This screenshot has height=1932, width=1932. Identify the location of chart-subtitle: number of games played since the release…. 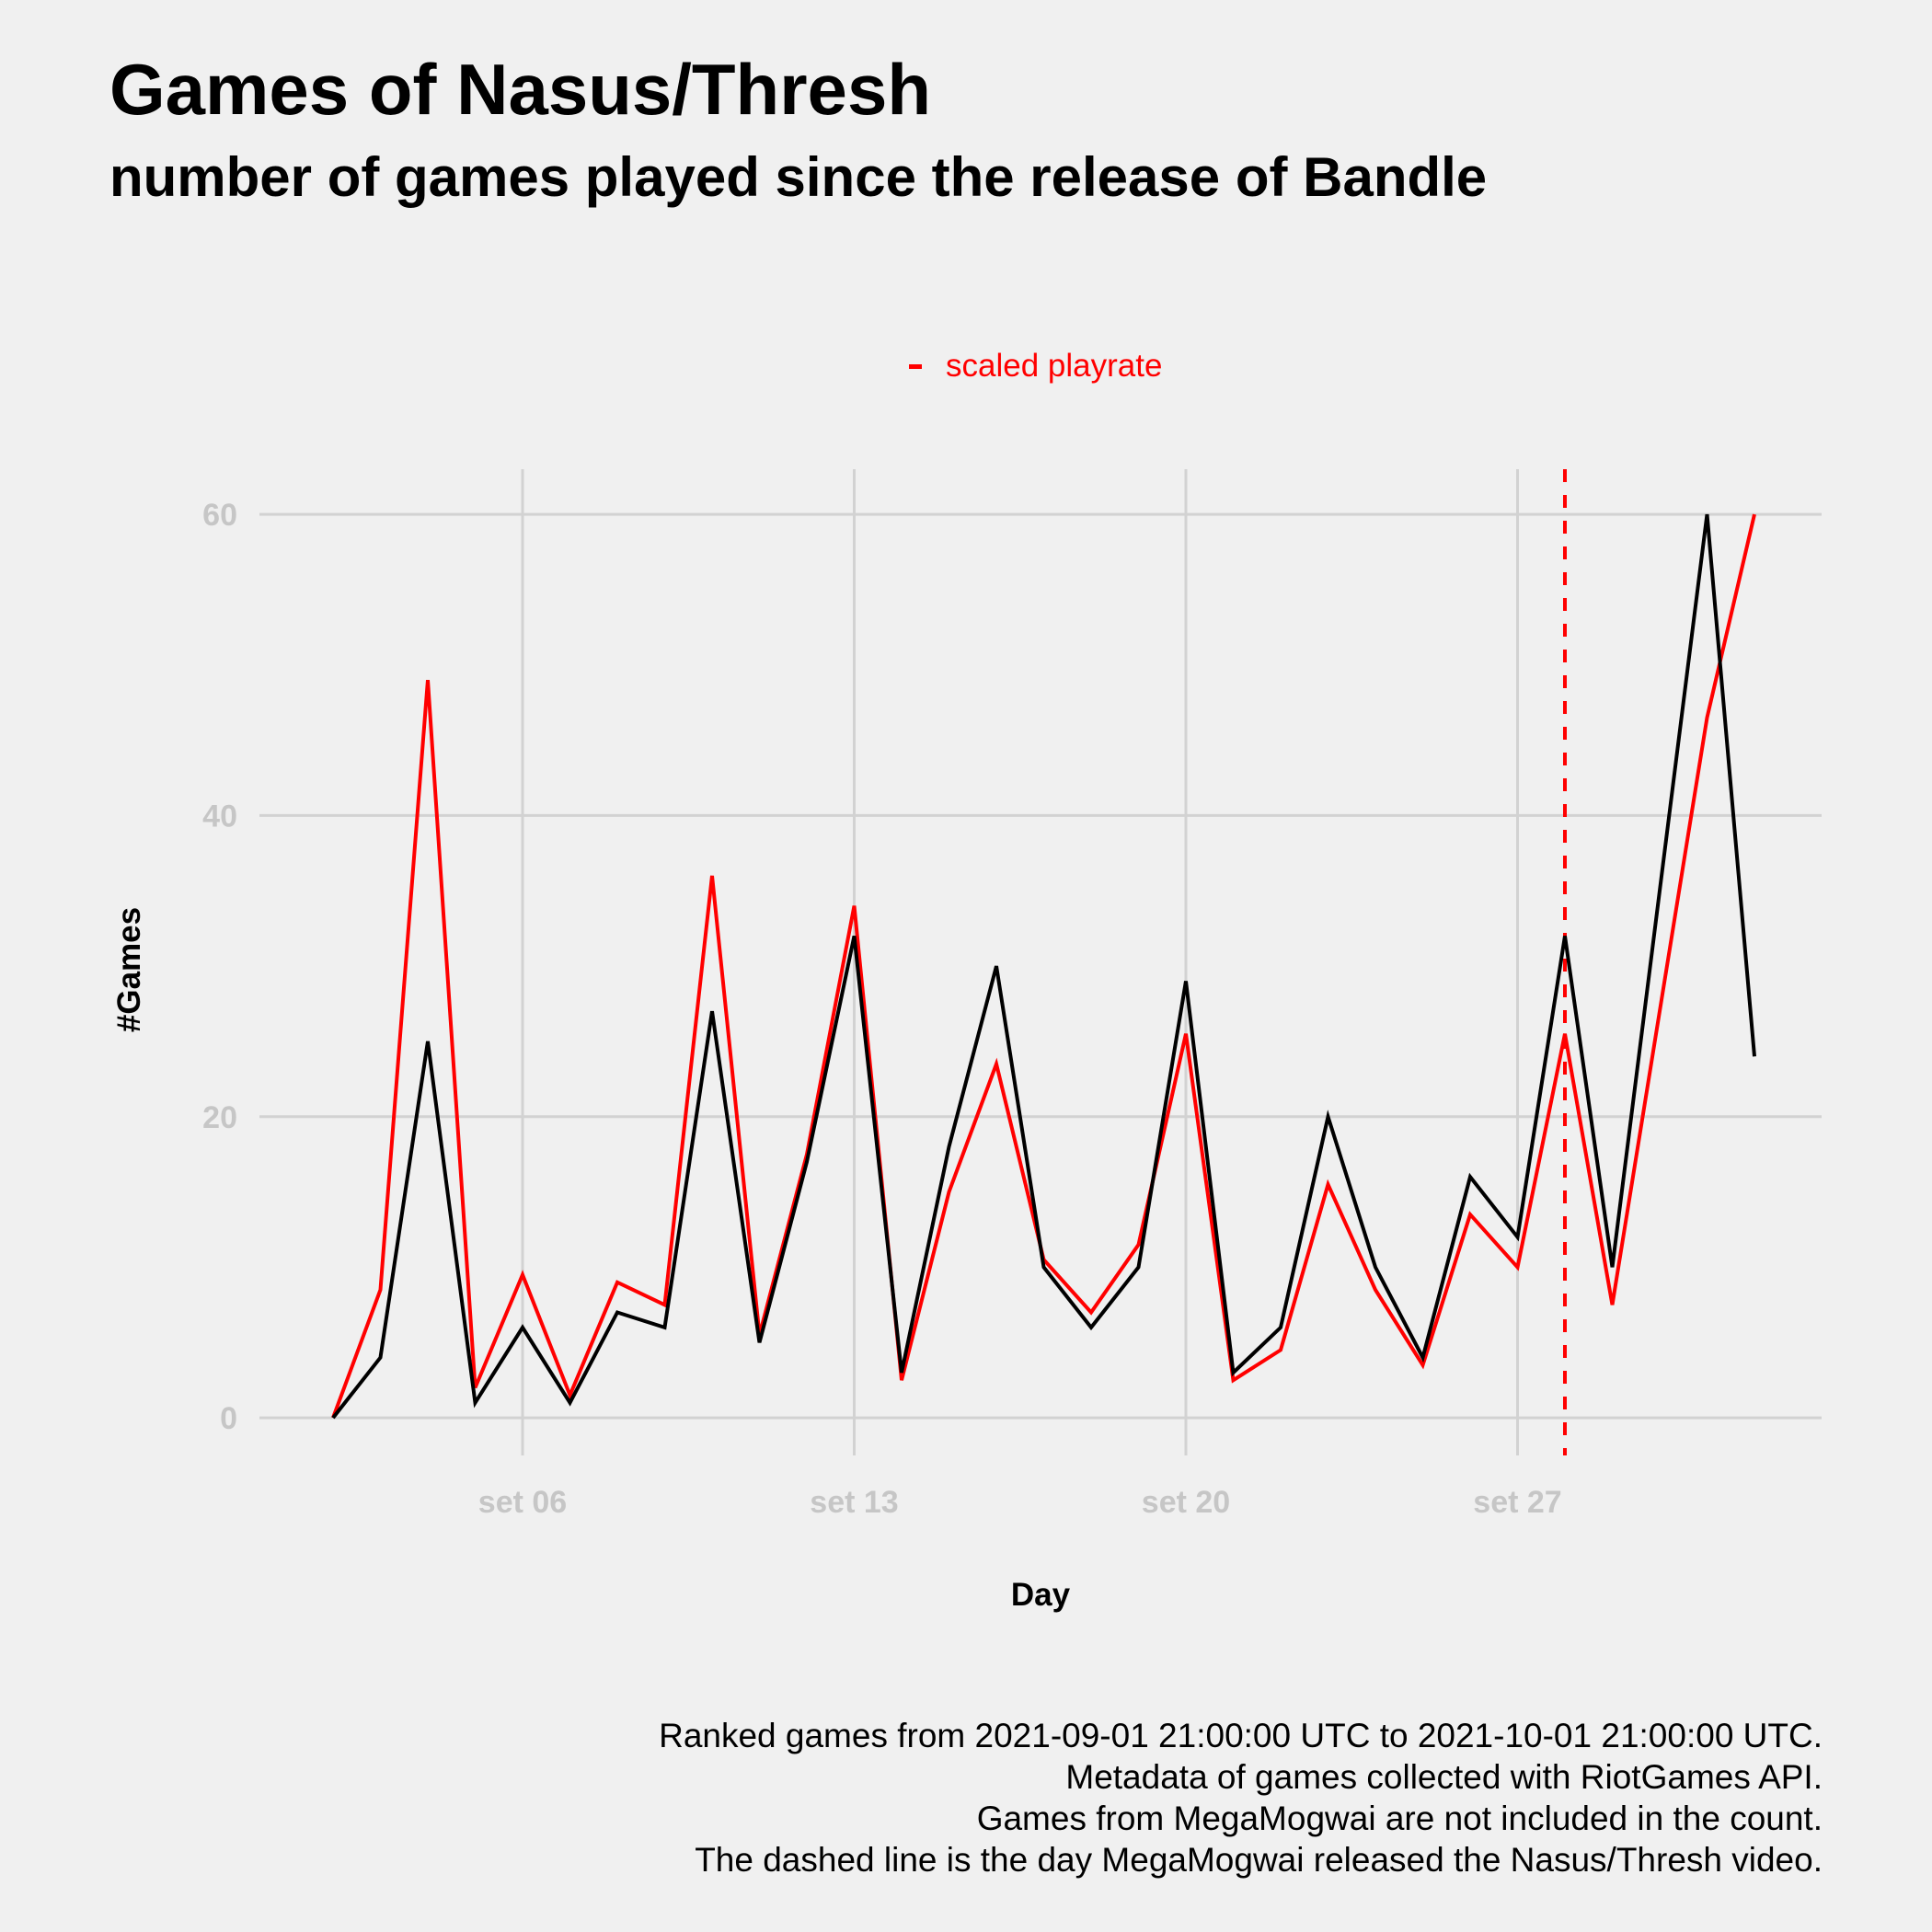
(798, 177).